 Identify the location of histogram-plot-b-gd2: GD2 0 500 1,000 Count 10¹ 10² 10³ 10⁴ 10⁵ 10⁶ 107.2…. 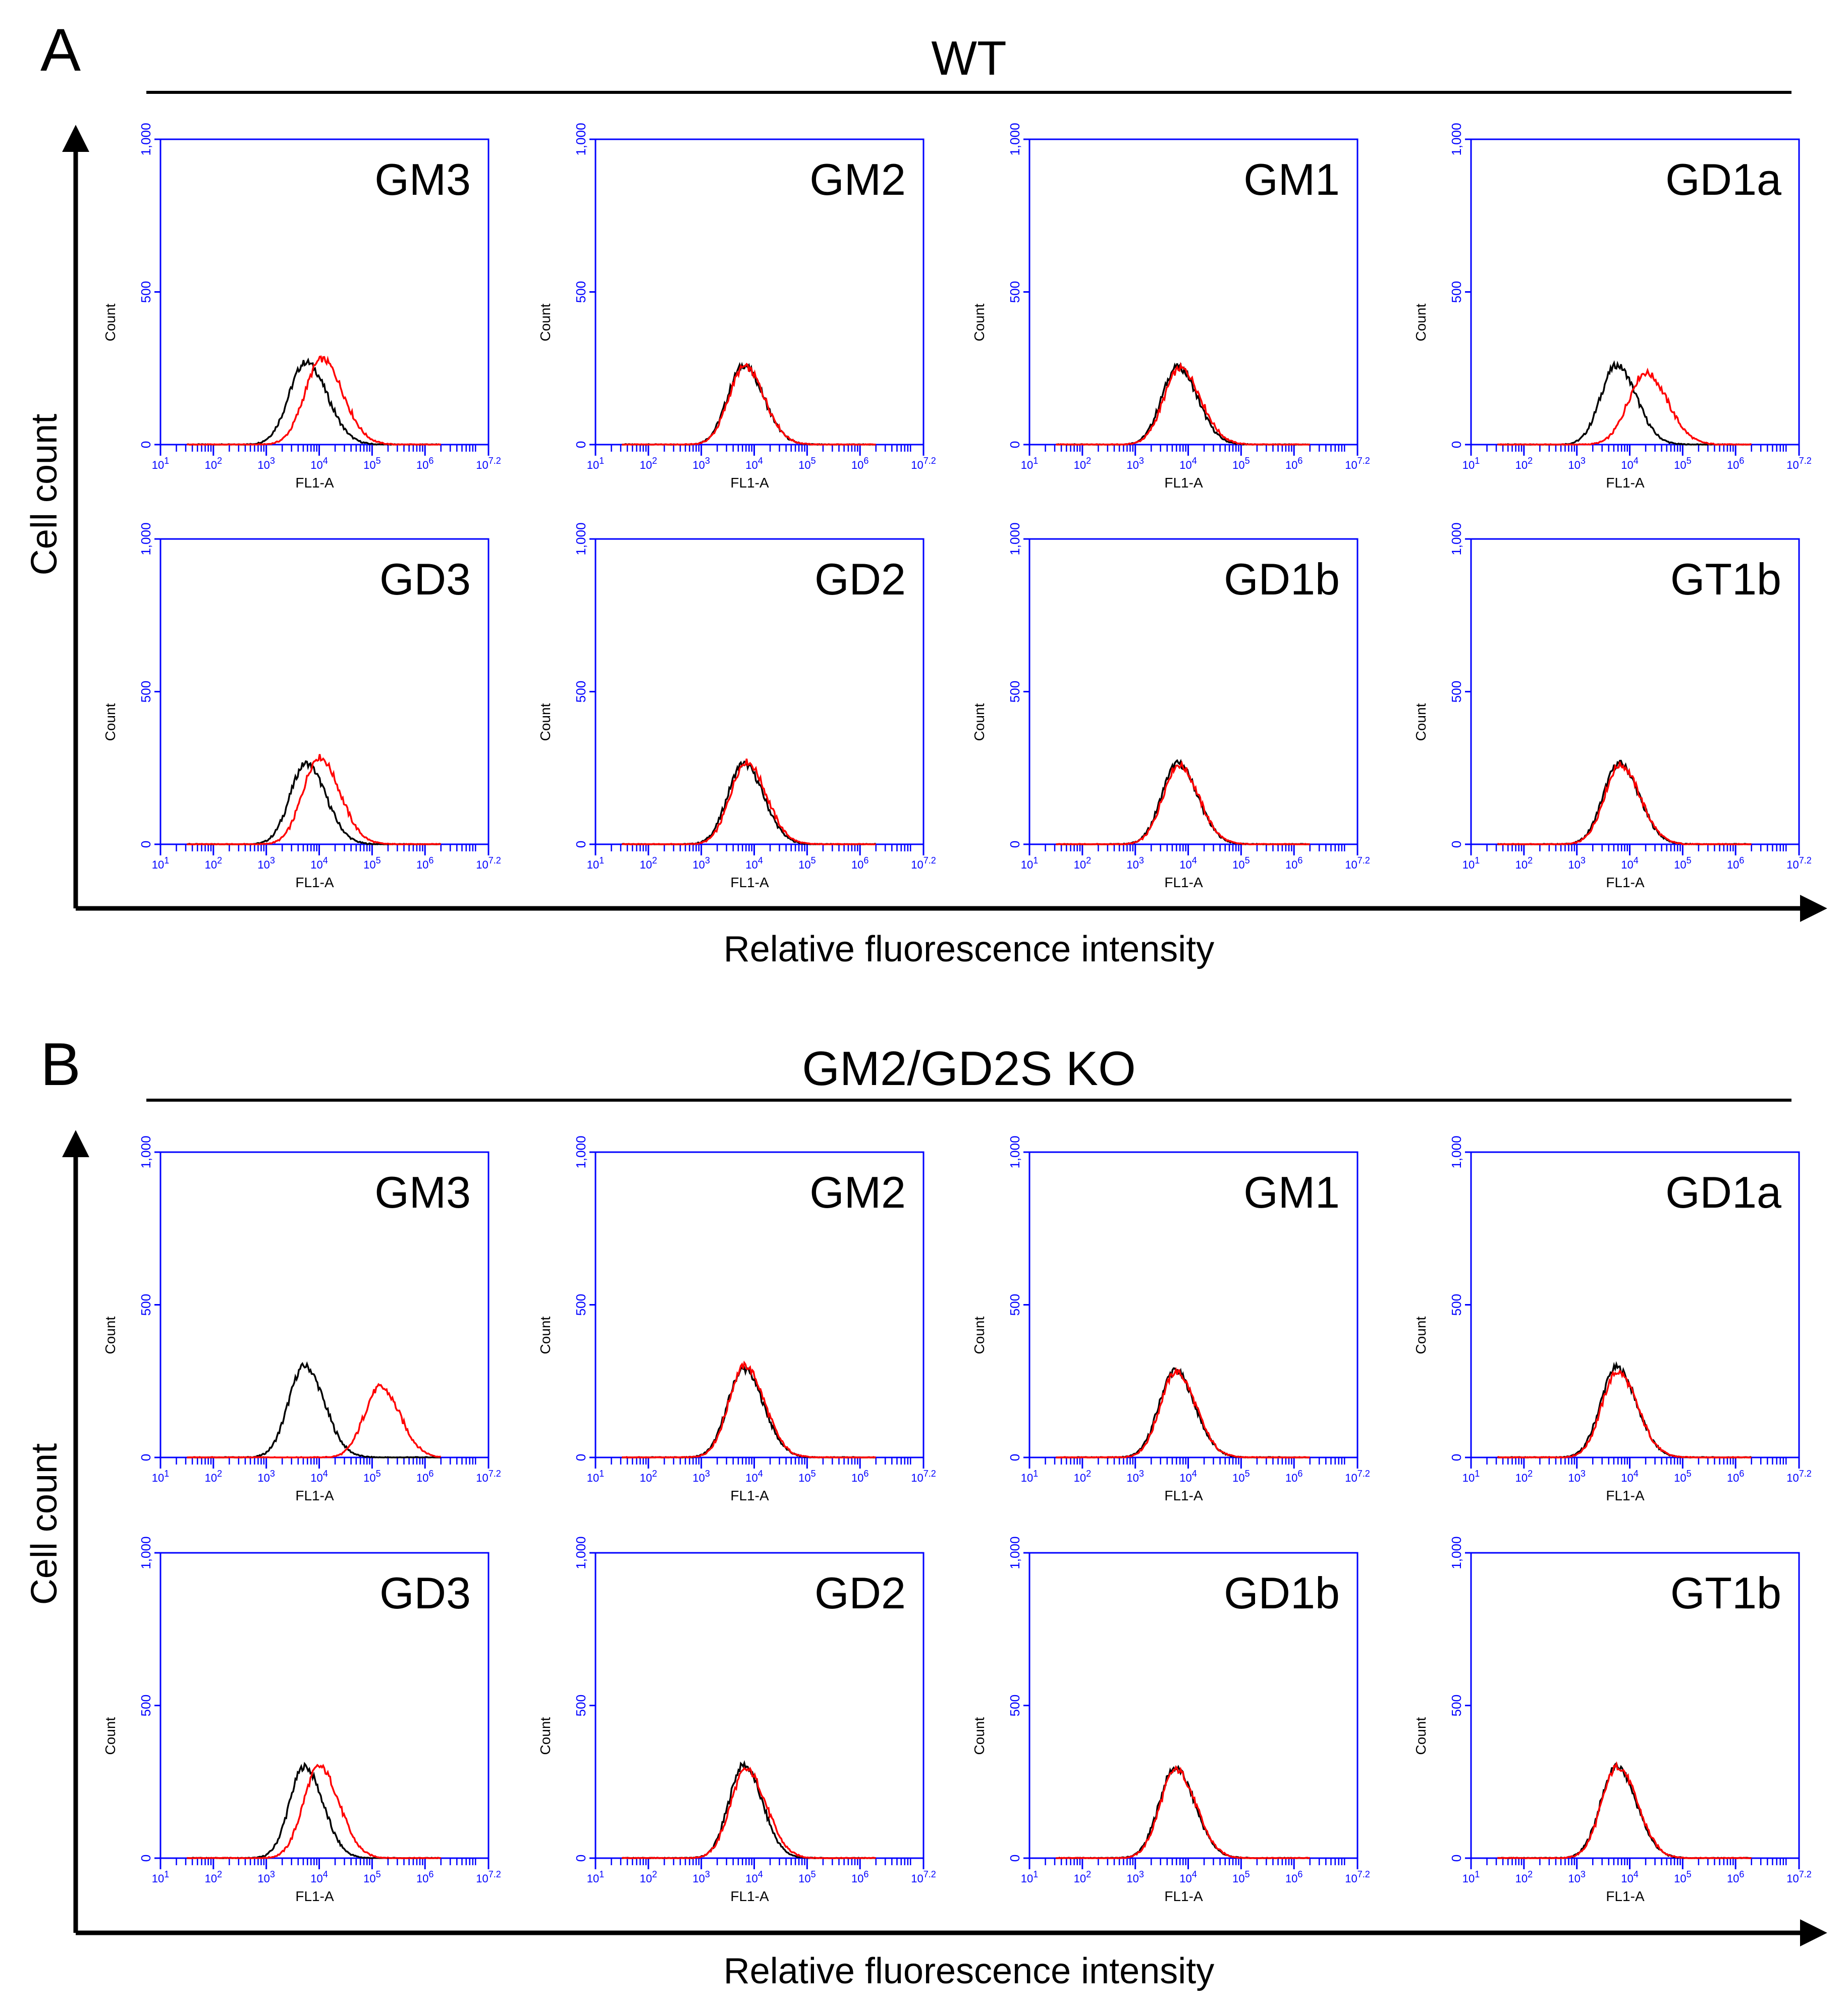
(736, 1720).